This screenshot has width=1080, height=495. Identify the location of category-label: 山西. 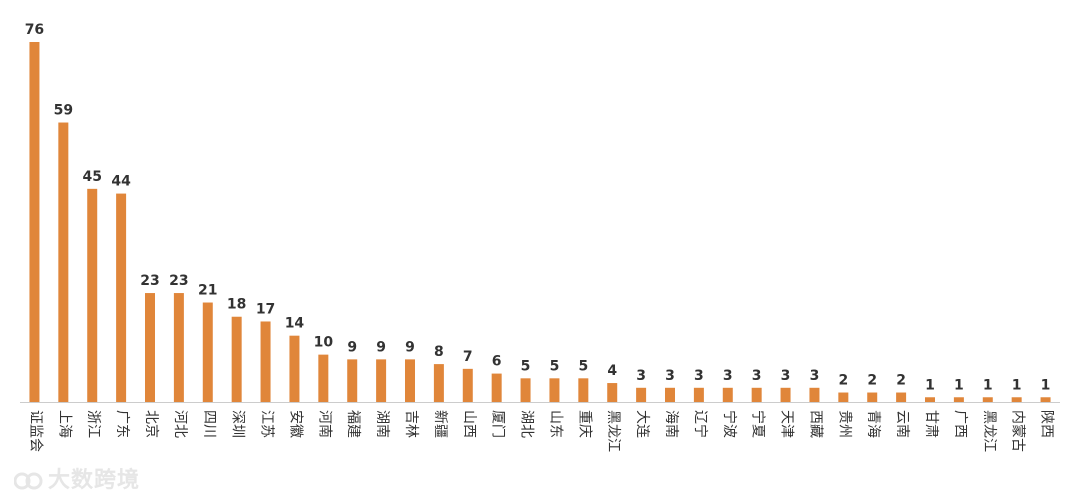
(469, 424).